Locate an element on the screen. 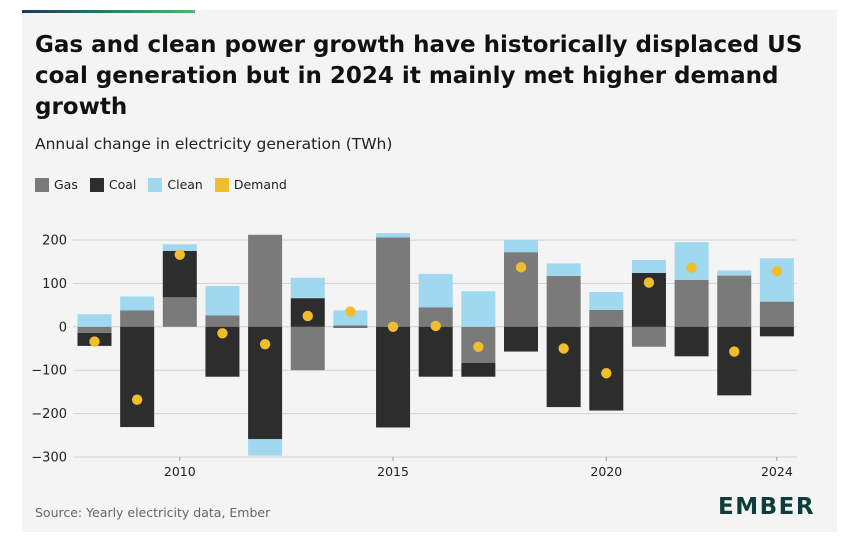 This screenshot has width=853, height=541. bar-coal-2009 is located at coordinates (137, 377).